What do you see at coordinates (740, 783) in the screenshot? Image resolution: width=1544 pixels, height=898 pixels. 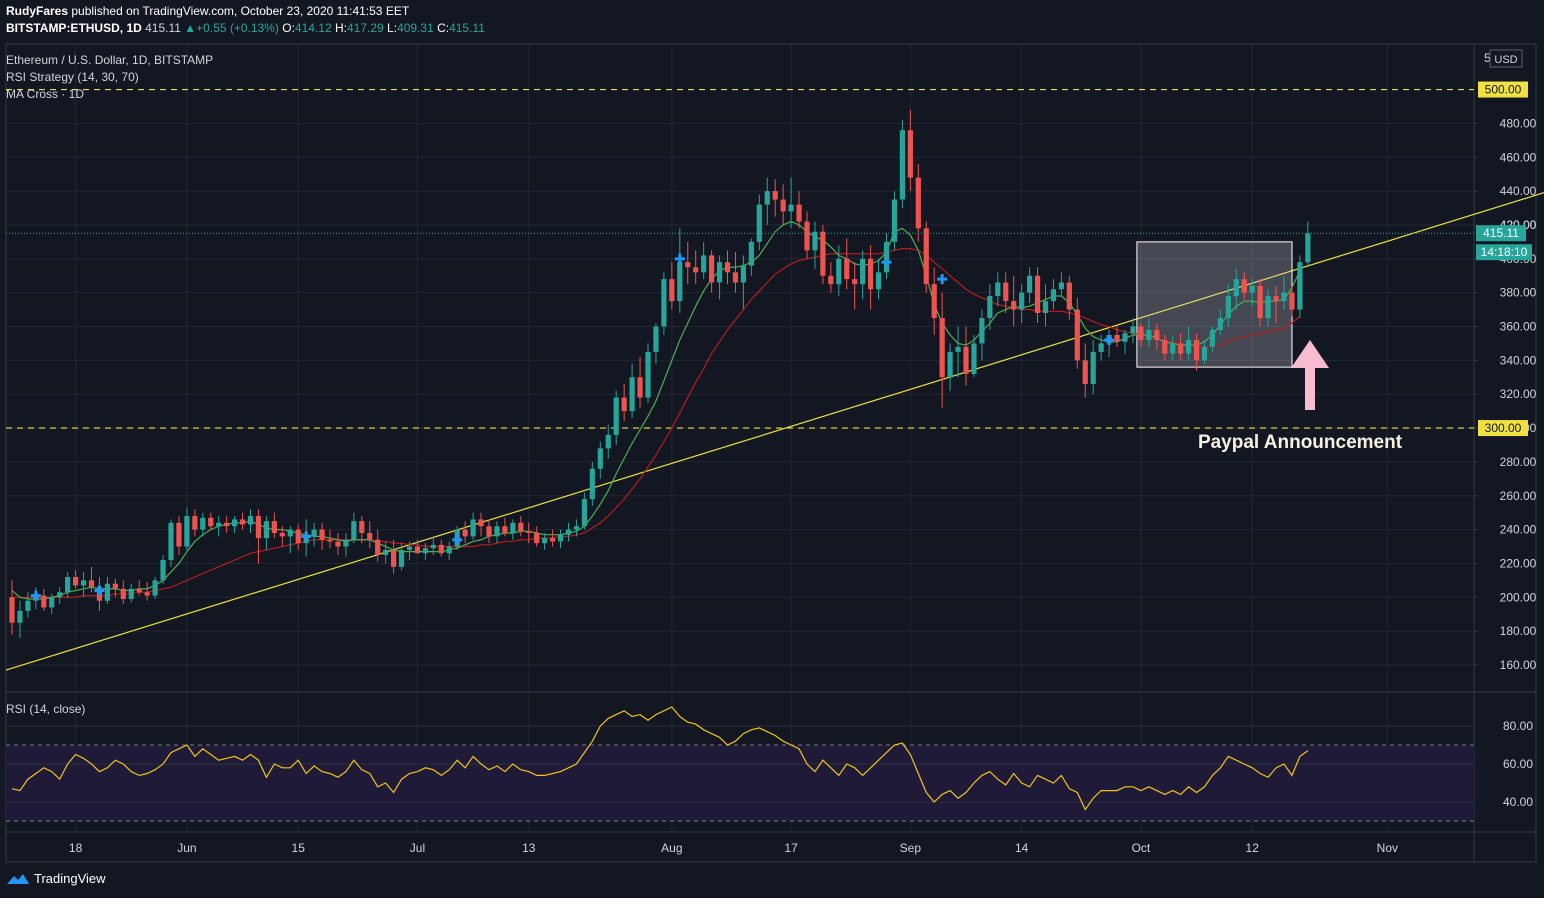 I see `rsi-band` at bounding box center [740, 783].